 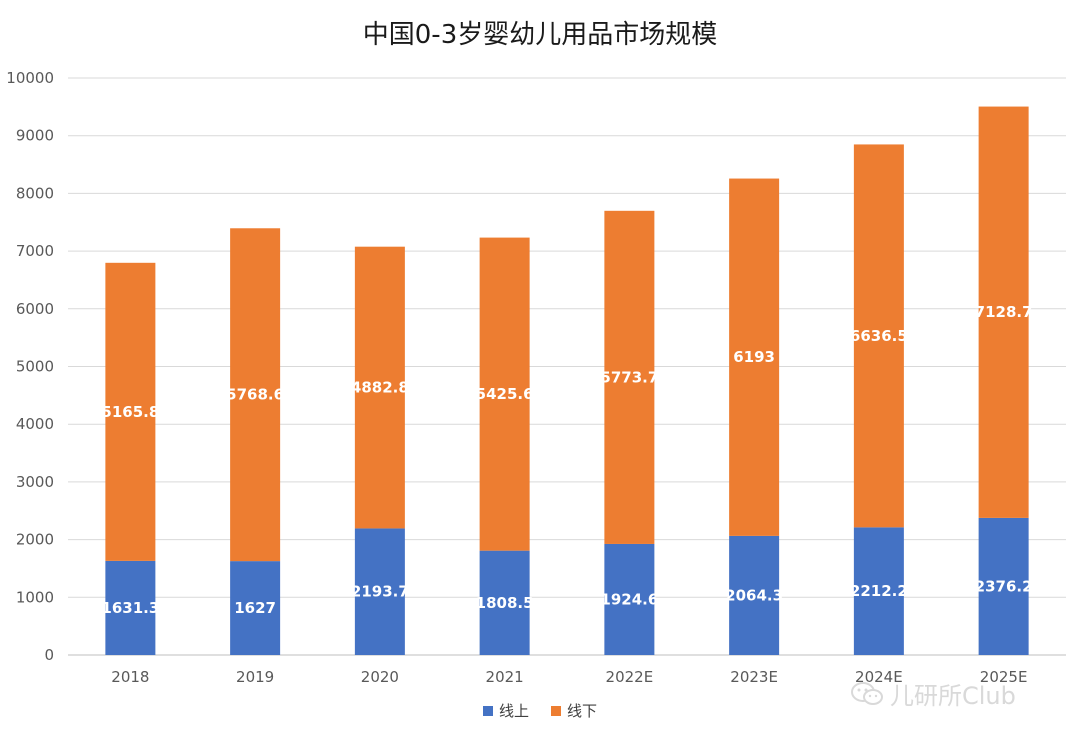 What do you see at coordinates (35, 193) in the screenshot?
I see `y-tick-label: 8000` at bounding box center [35, 193].